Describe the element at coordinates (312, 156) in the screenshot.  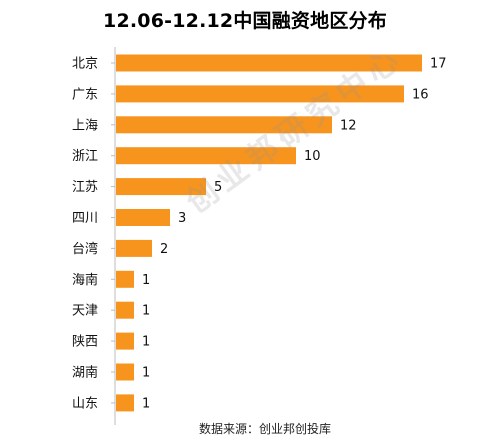
I see `bar-value-label: 10` at that location.